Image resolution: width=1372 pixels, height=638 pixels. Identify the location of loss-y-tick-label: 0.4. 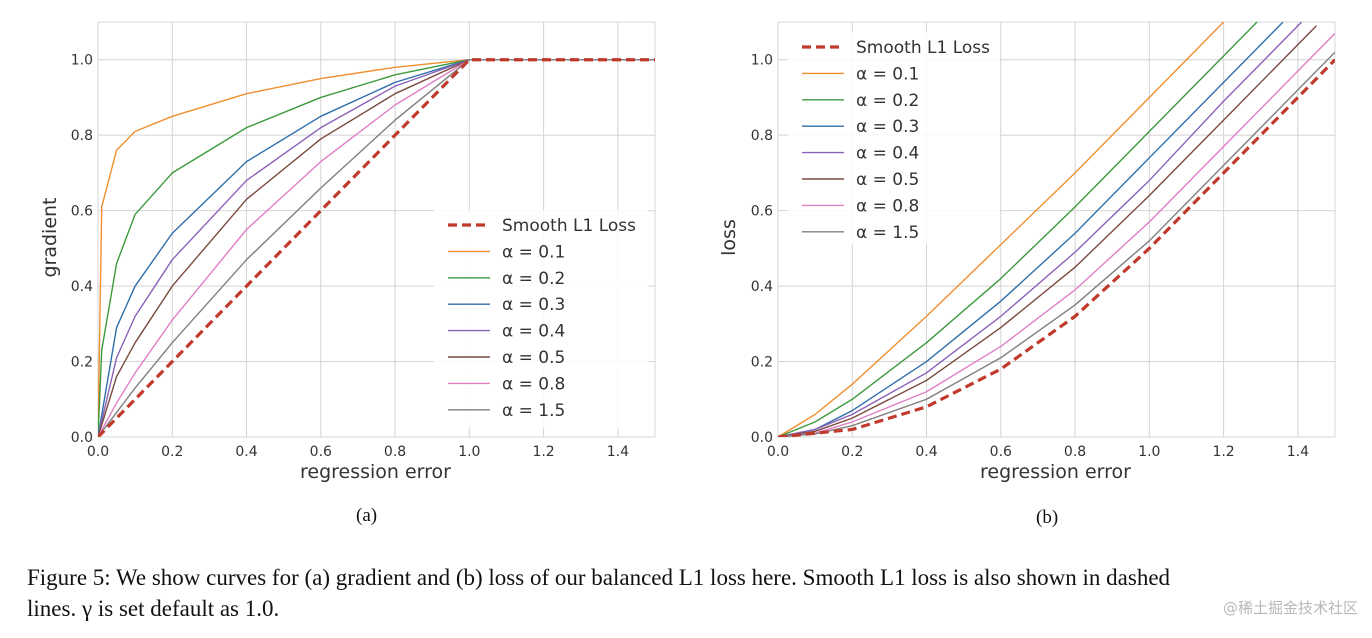
(762, 287).